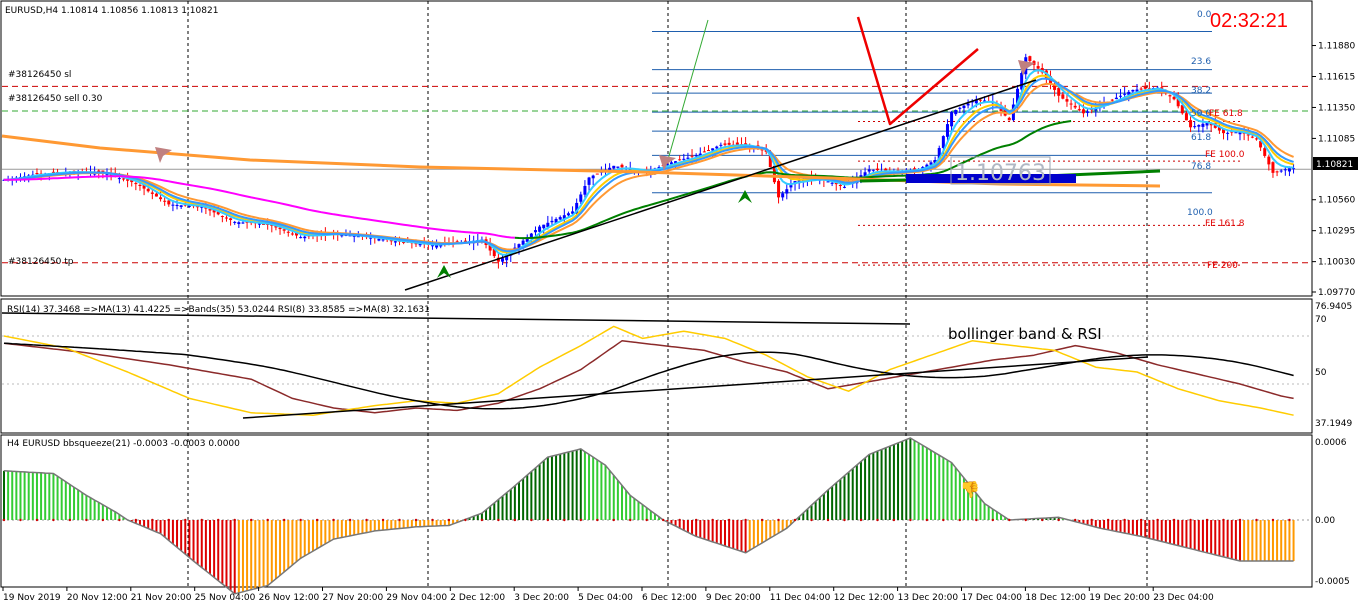 The image size is (1358, 608). Describe the element at coordinates (225, 598) in the screenshot. I see `time-tick-label: 25 Nov 04:00` at that location.